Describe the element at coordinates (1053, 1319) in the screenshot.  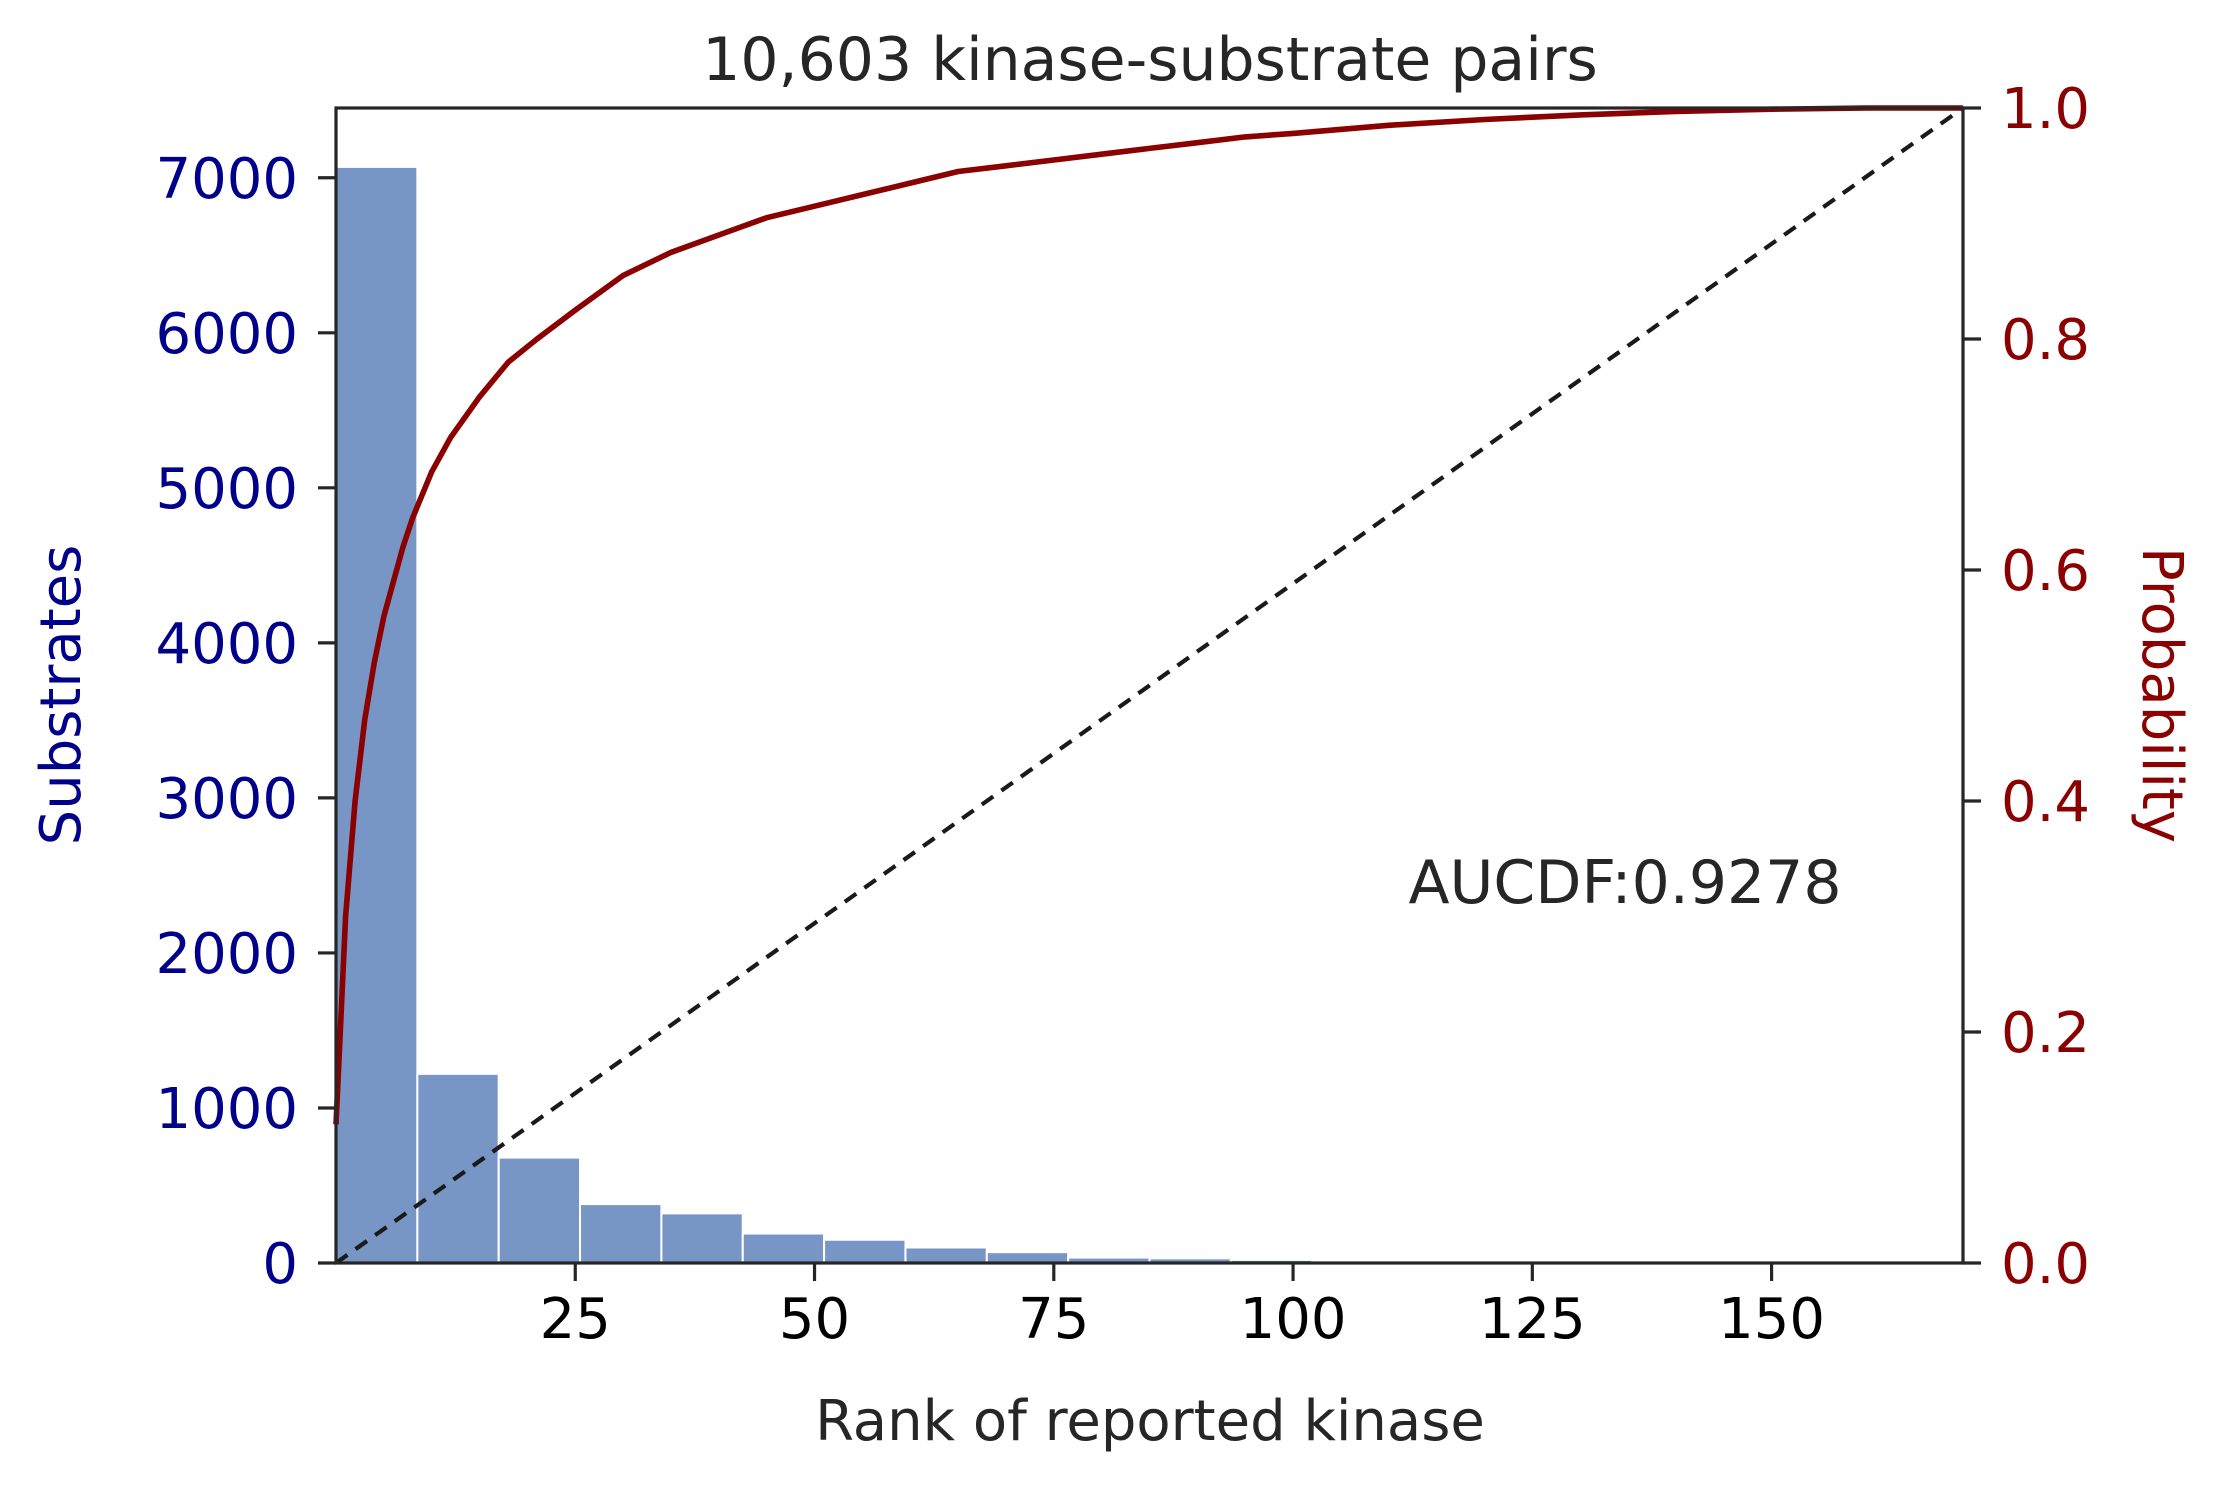
I see `x-tick-label-75: 75` at that location.